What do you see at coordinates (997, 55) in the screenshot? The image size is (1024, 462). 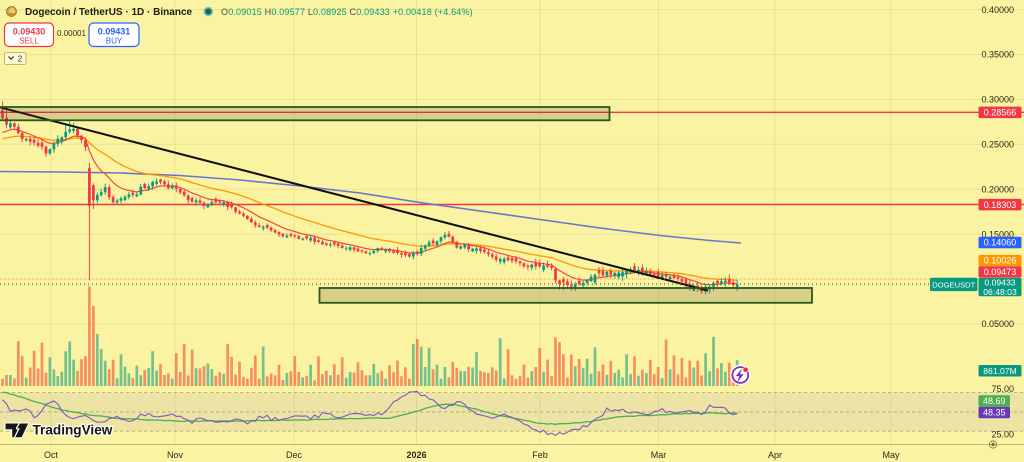 I see `svg-text: 0.35000` at bounding box center [997, 55].